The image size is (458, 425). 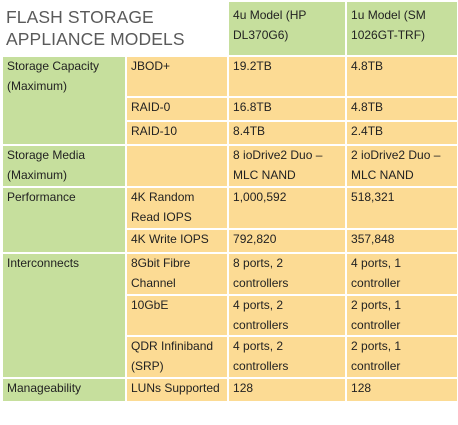 I want to click on value-4u-cell: 792,820, so click(x=287, y=241).